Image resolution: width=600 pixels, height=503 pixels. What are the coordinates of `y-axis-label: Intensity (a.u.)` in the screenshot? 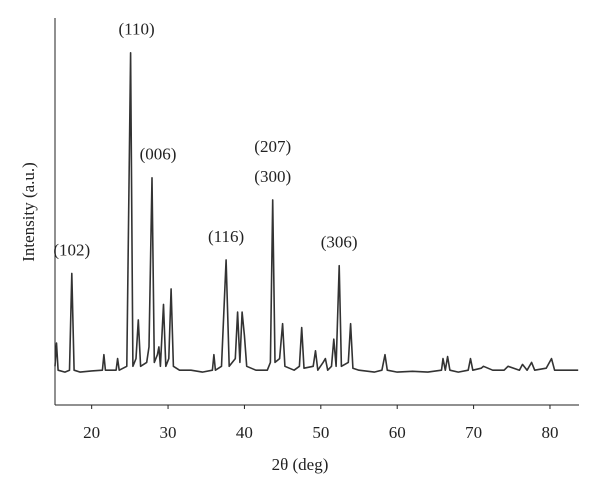 It's located at (28, 212).